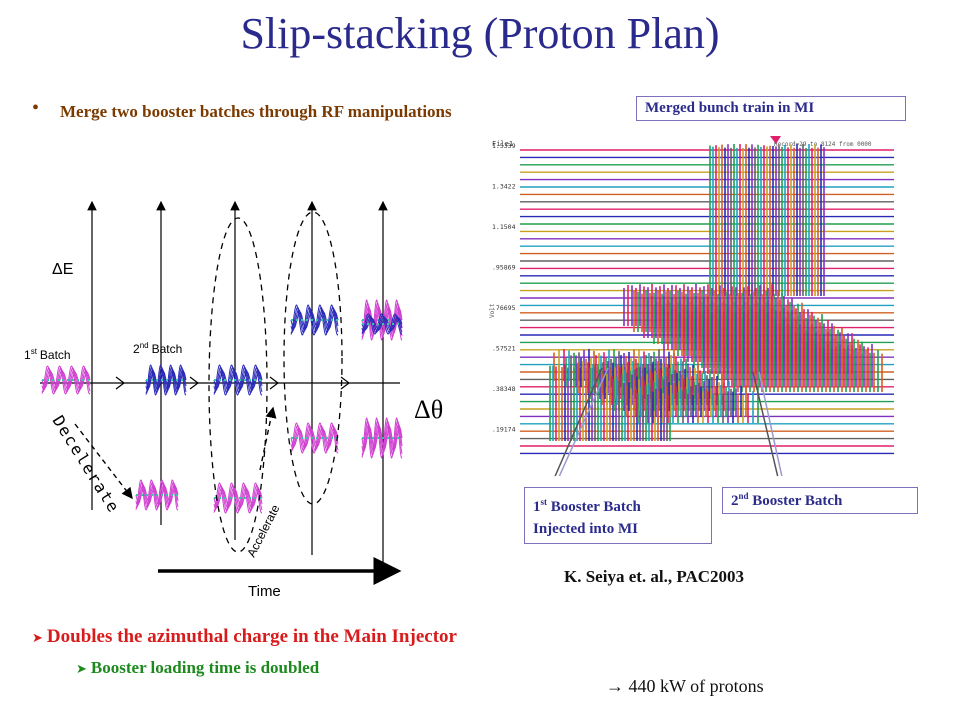  Describe the element at coordinates (823, 144) in the screenshot. I see `plot-header-right: Record=29 to 8124 from 0000` at that location.